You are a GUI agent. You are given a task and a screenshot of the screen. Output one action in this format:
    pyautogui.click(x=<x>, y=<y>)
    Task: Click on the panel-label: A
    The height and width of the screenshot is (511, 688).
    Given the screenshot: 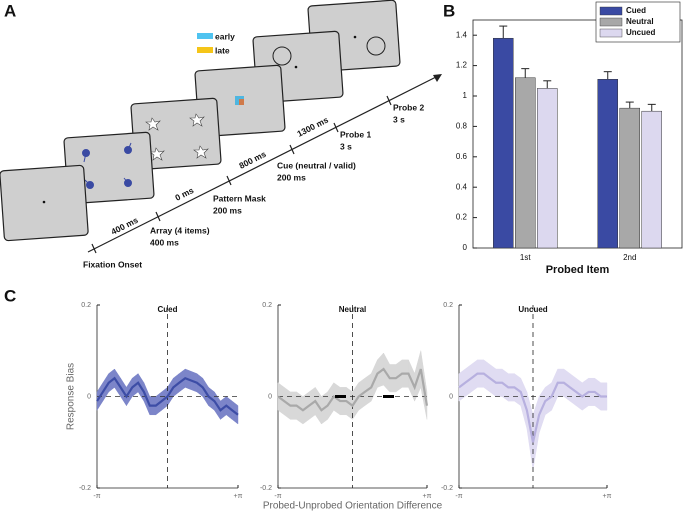 What is the action you would take?
    pyautogui.click(x=10, y=10)
    